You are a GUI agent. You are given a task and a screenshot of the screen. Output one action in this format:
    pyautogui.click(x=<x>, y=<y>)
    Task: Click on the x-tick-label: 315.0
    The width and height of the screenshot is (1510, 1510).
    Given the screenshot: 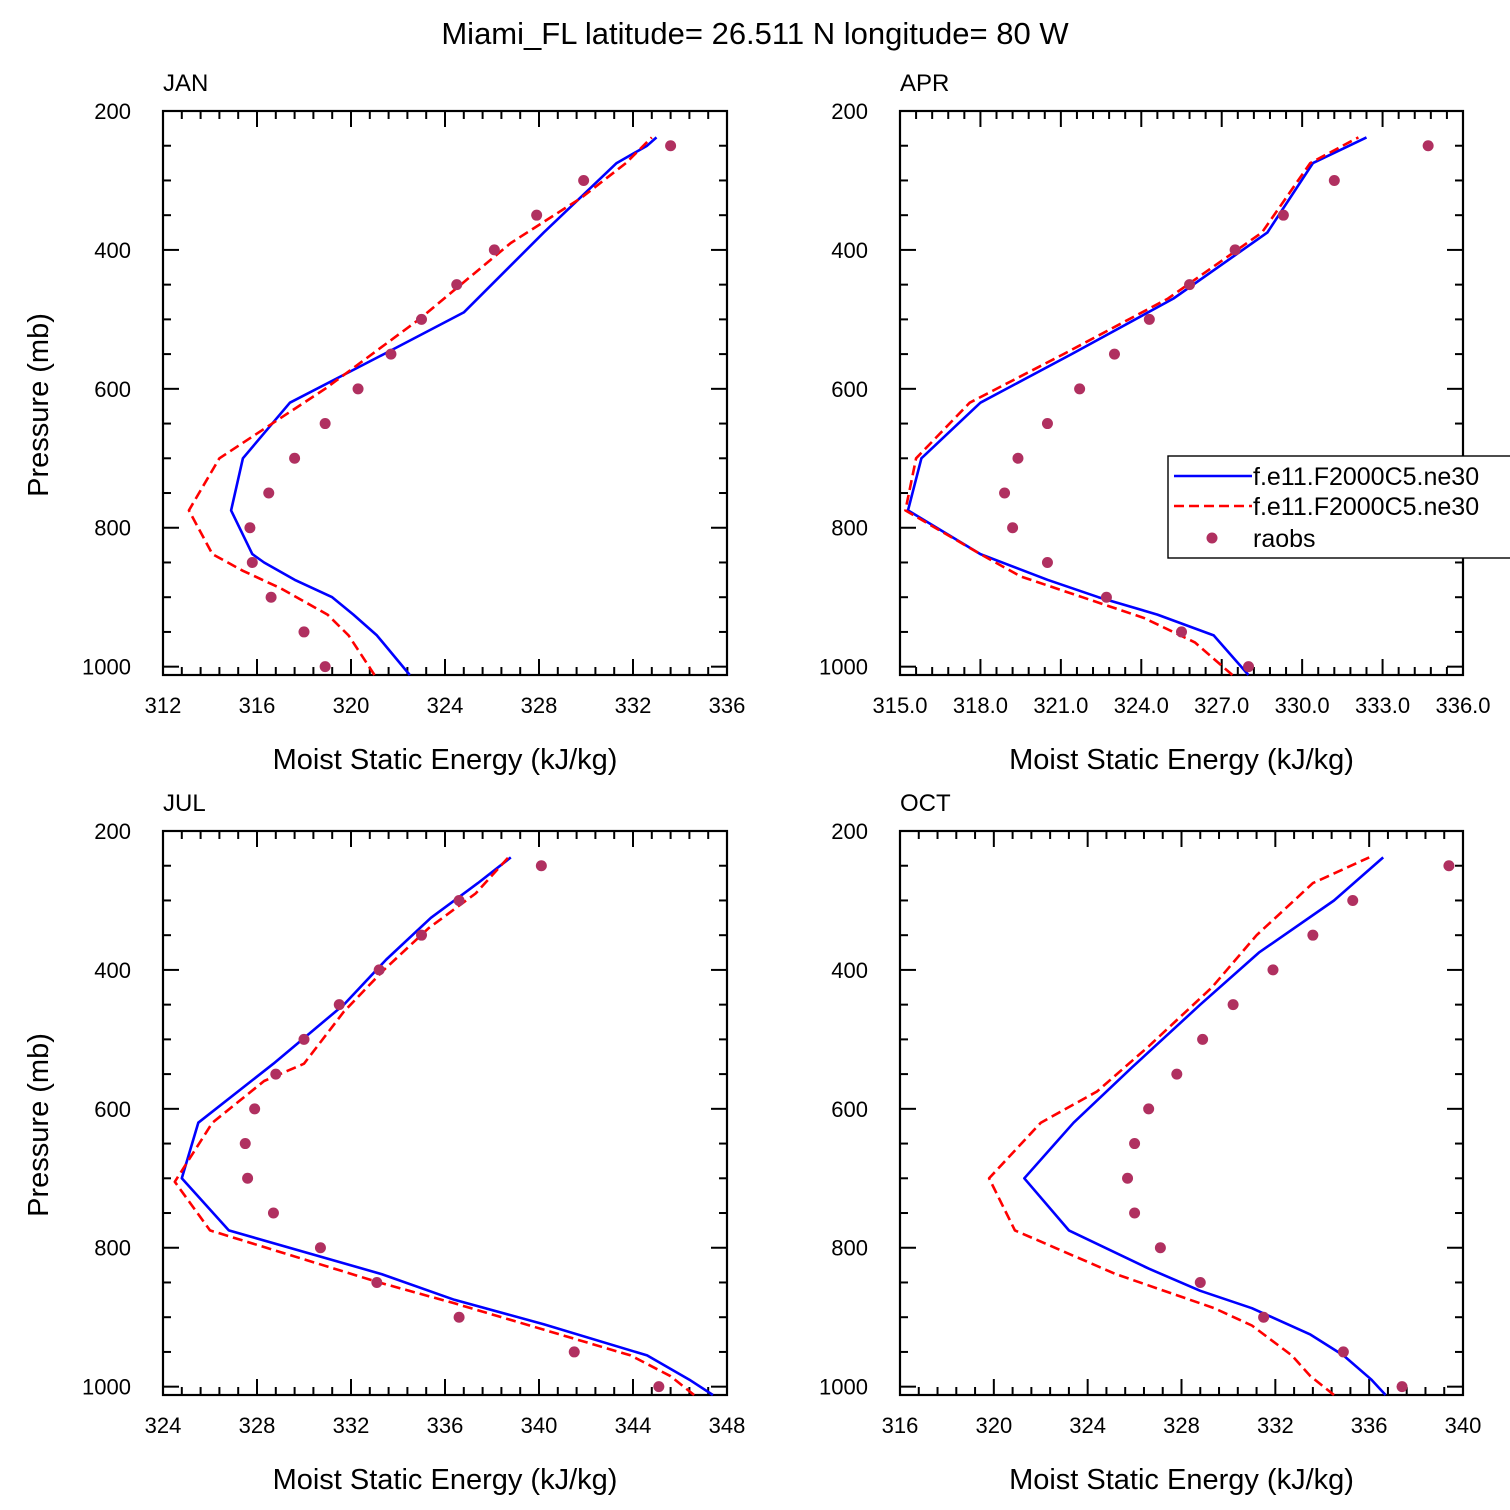 What is the action you would take?
    pyautogui.click(x=899, y=705)
    